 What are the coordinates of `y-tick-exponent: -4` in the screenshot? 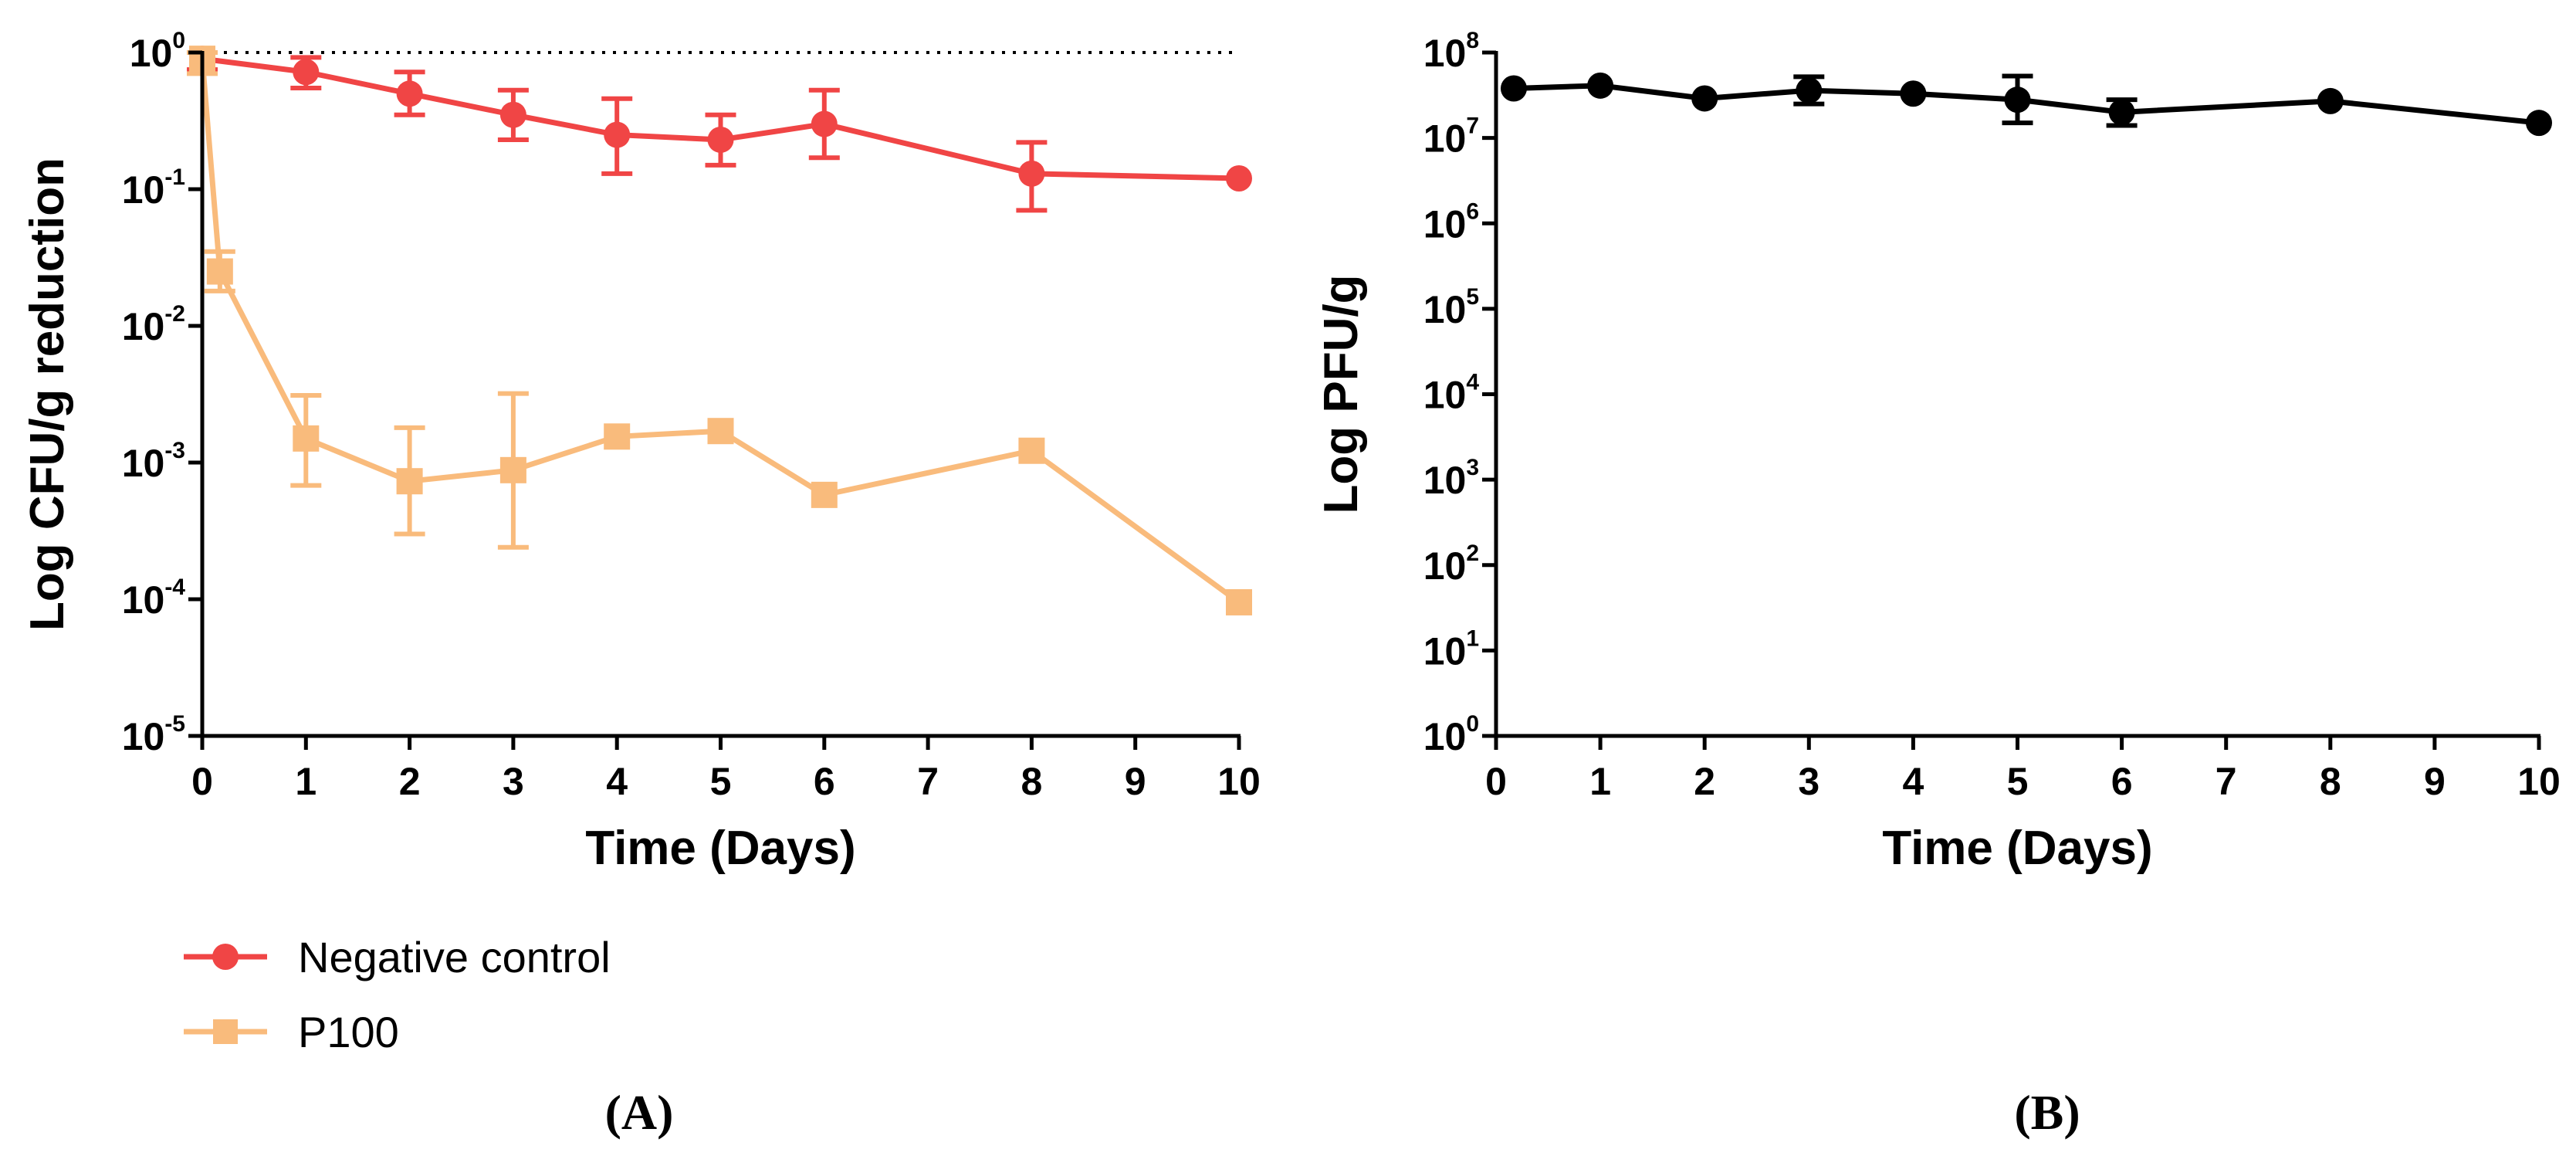 It's located at (175, 587).